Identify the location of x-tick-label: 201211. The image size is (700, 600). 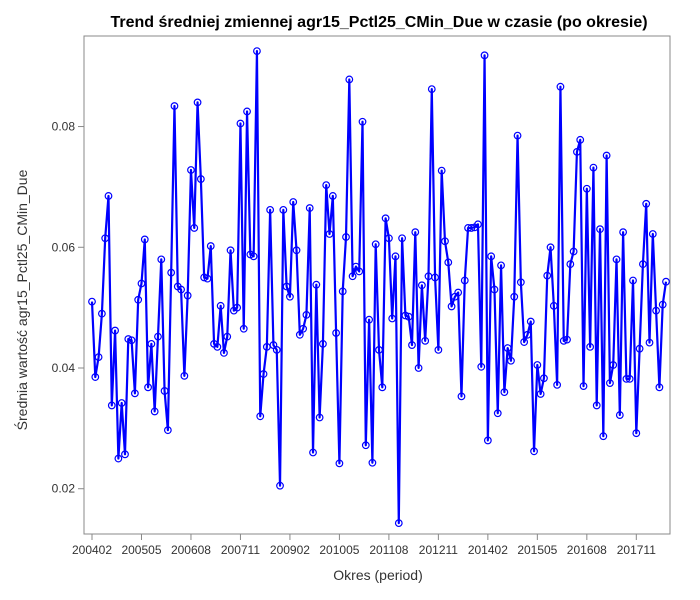
(438, 550).